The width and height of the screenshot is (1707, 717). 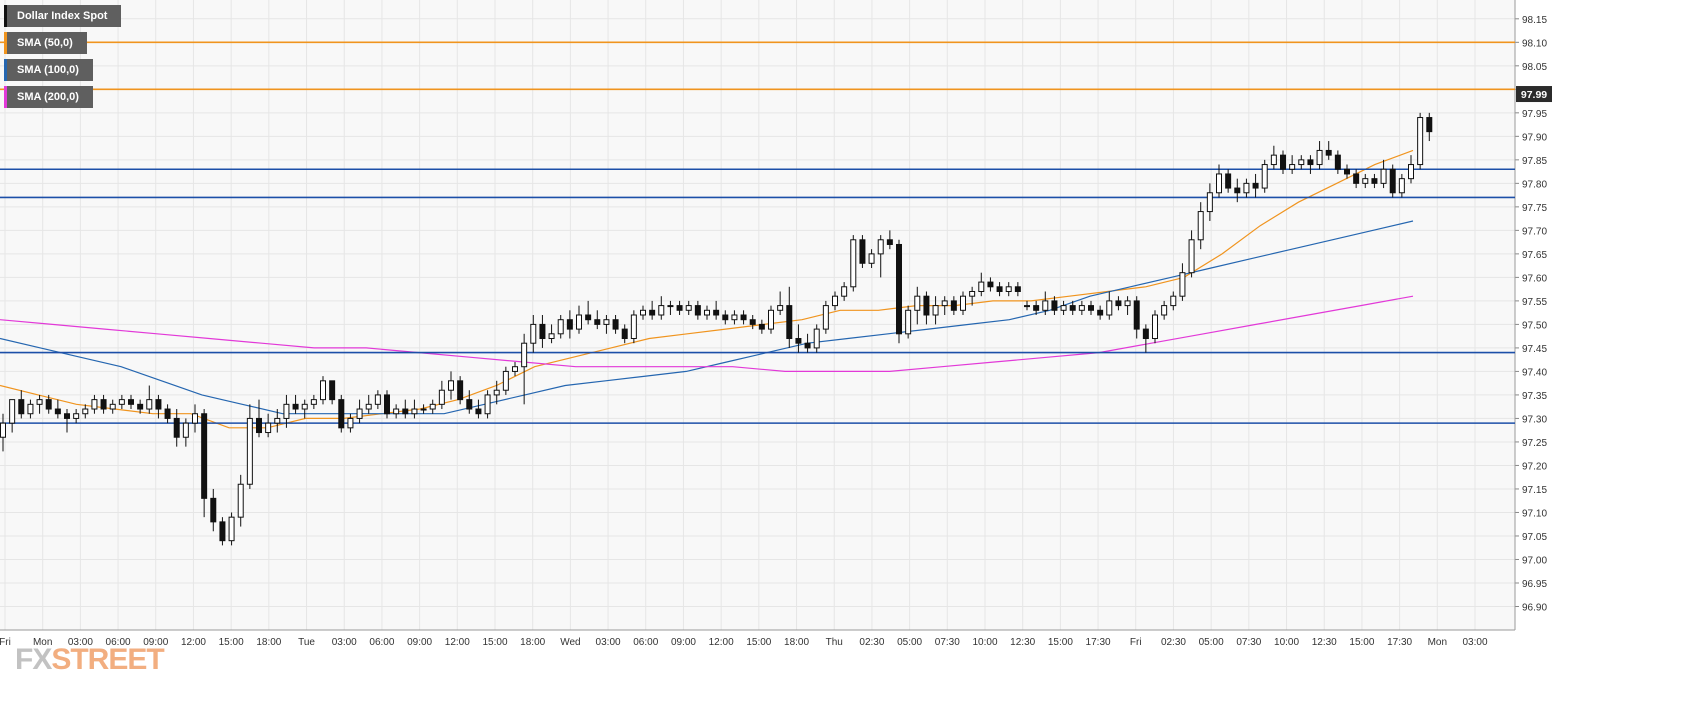 What do you see at coordinates (1534, 349) in the screenshot?
I see `y-tick-label: 97.45` at bounding box center [1534, 349].